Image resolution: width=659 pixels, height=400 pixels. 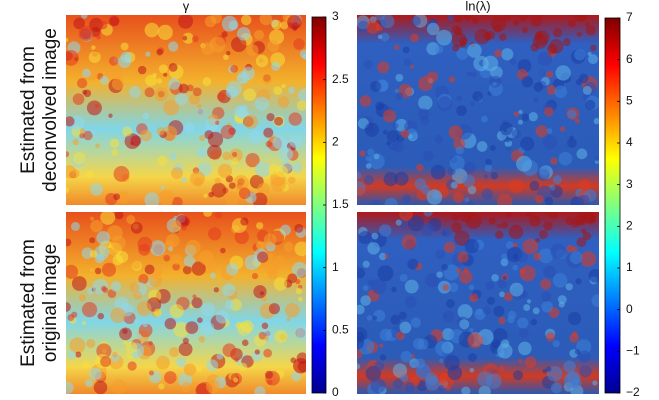 What do you see at coordinates (335, 267) in the screenshot?
I see `colorbar-tick-label: 1` at bounding box center [335, 267].